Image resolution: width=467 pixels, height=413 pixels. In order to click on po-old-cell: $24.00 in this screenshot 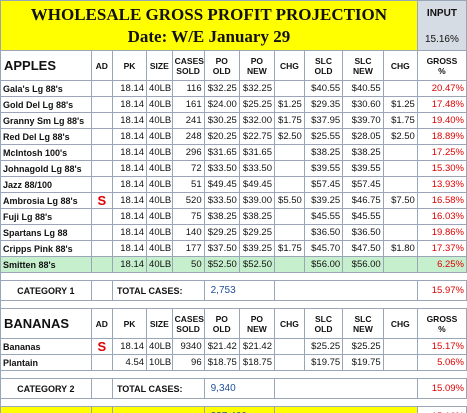, I will do `click(221, 104)`.